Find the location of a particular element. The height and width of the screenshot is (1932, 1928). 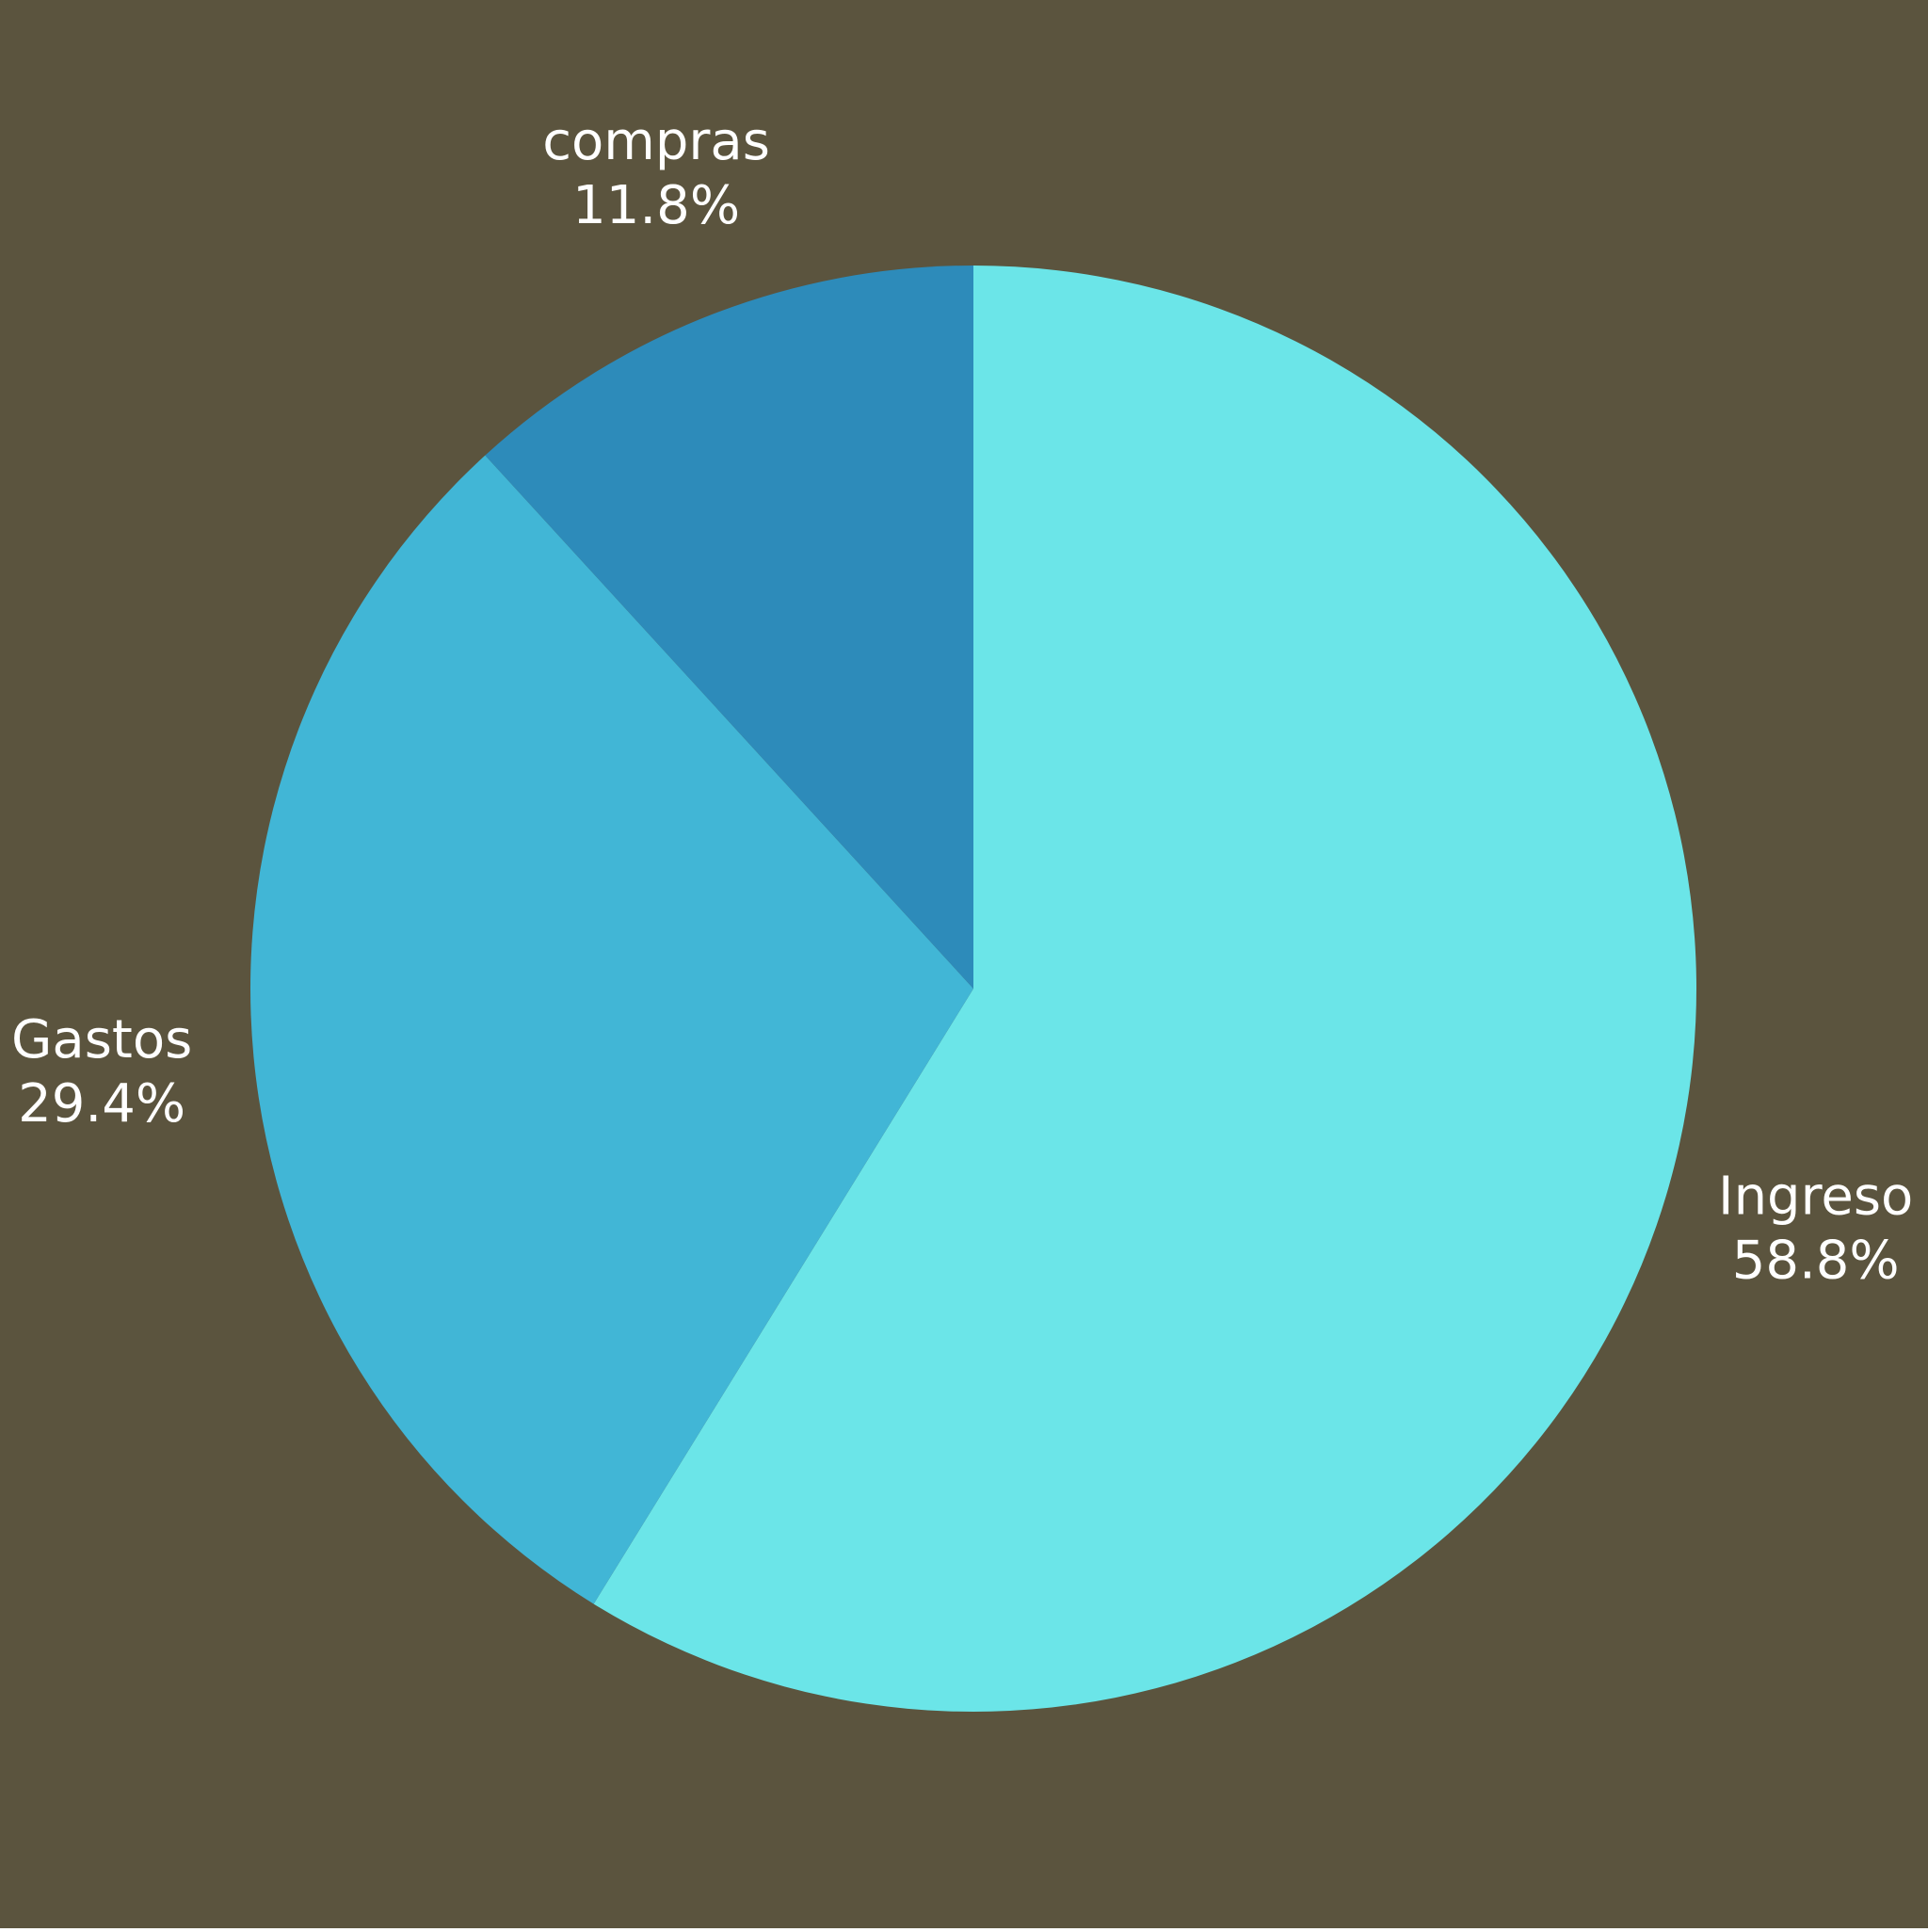

slice-label-gastos: Gastos is located at coordinates (101, 1040).